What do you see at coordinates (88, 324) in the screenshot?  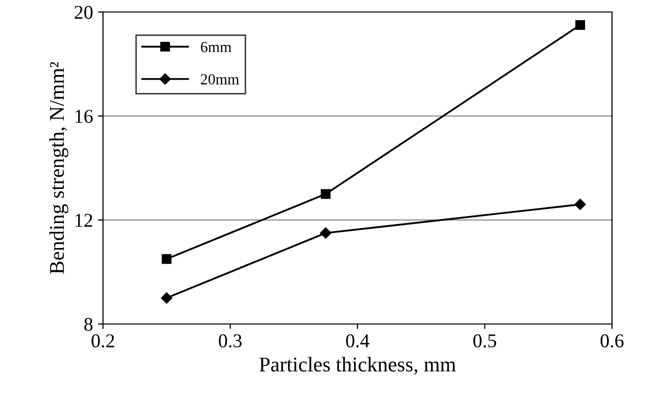 I see `y-tick-label: 8` at bounding box center [88, 324].